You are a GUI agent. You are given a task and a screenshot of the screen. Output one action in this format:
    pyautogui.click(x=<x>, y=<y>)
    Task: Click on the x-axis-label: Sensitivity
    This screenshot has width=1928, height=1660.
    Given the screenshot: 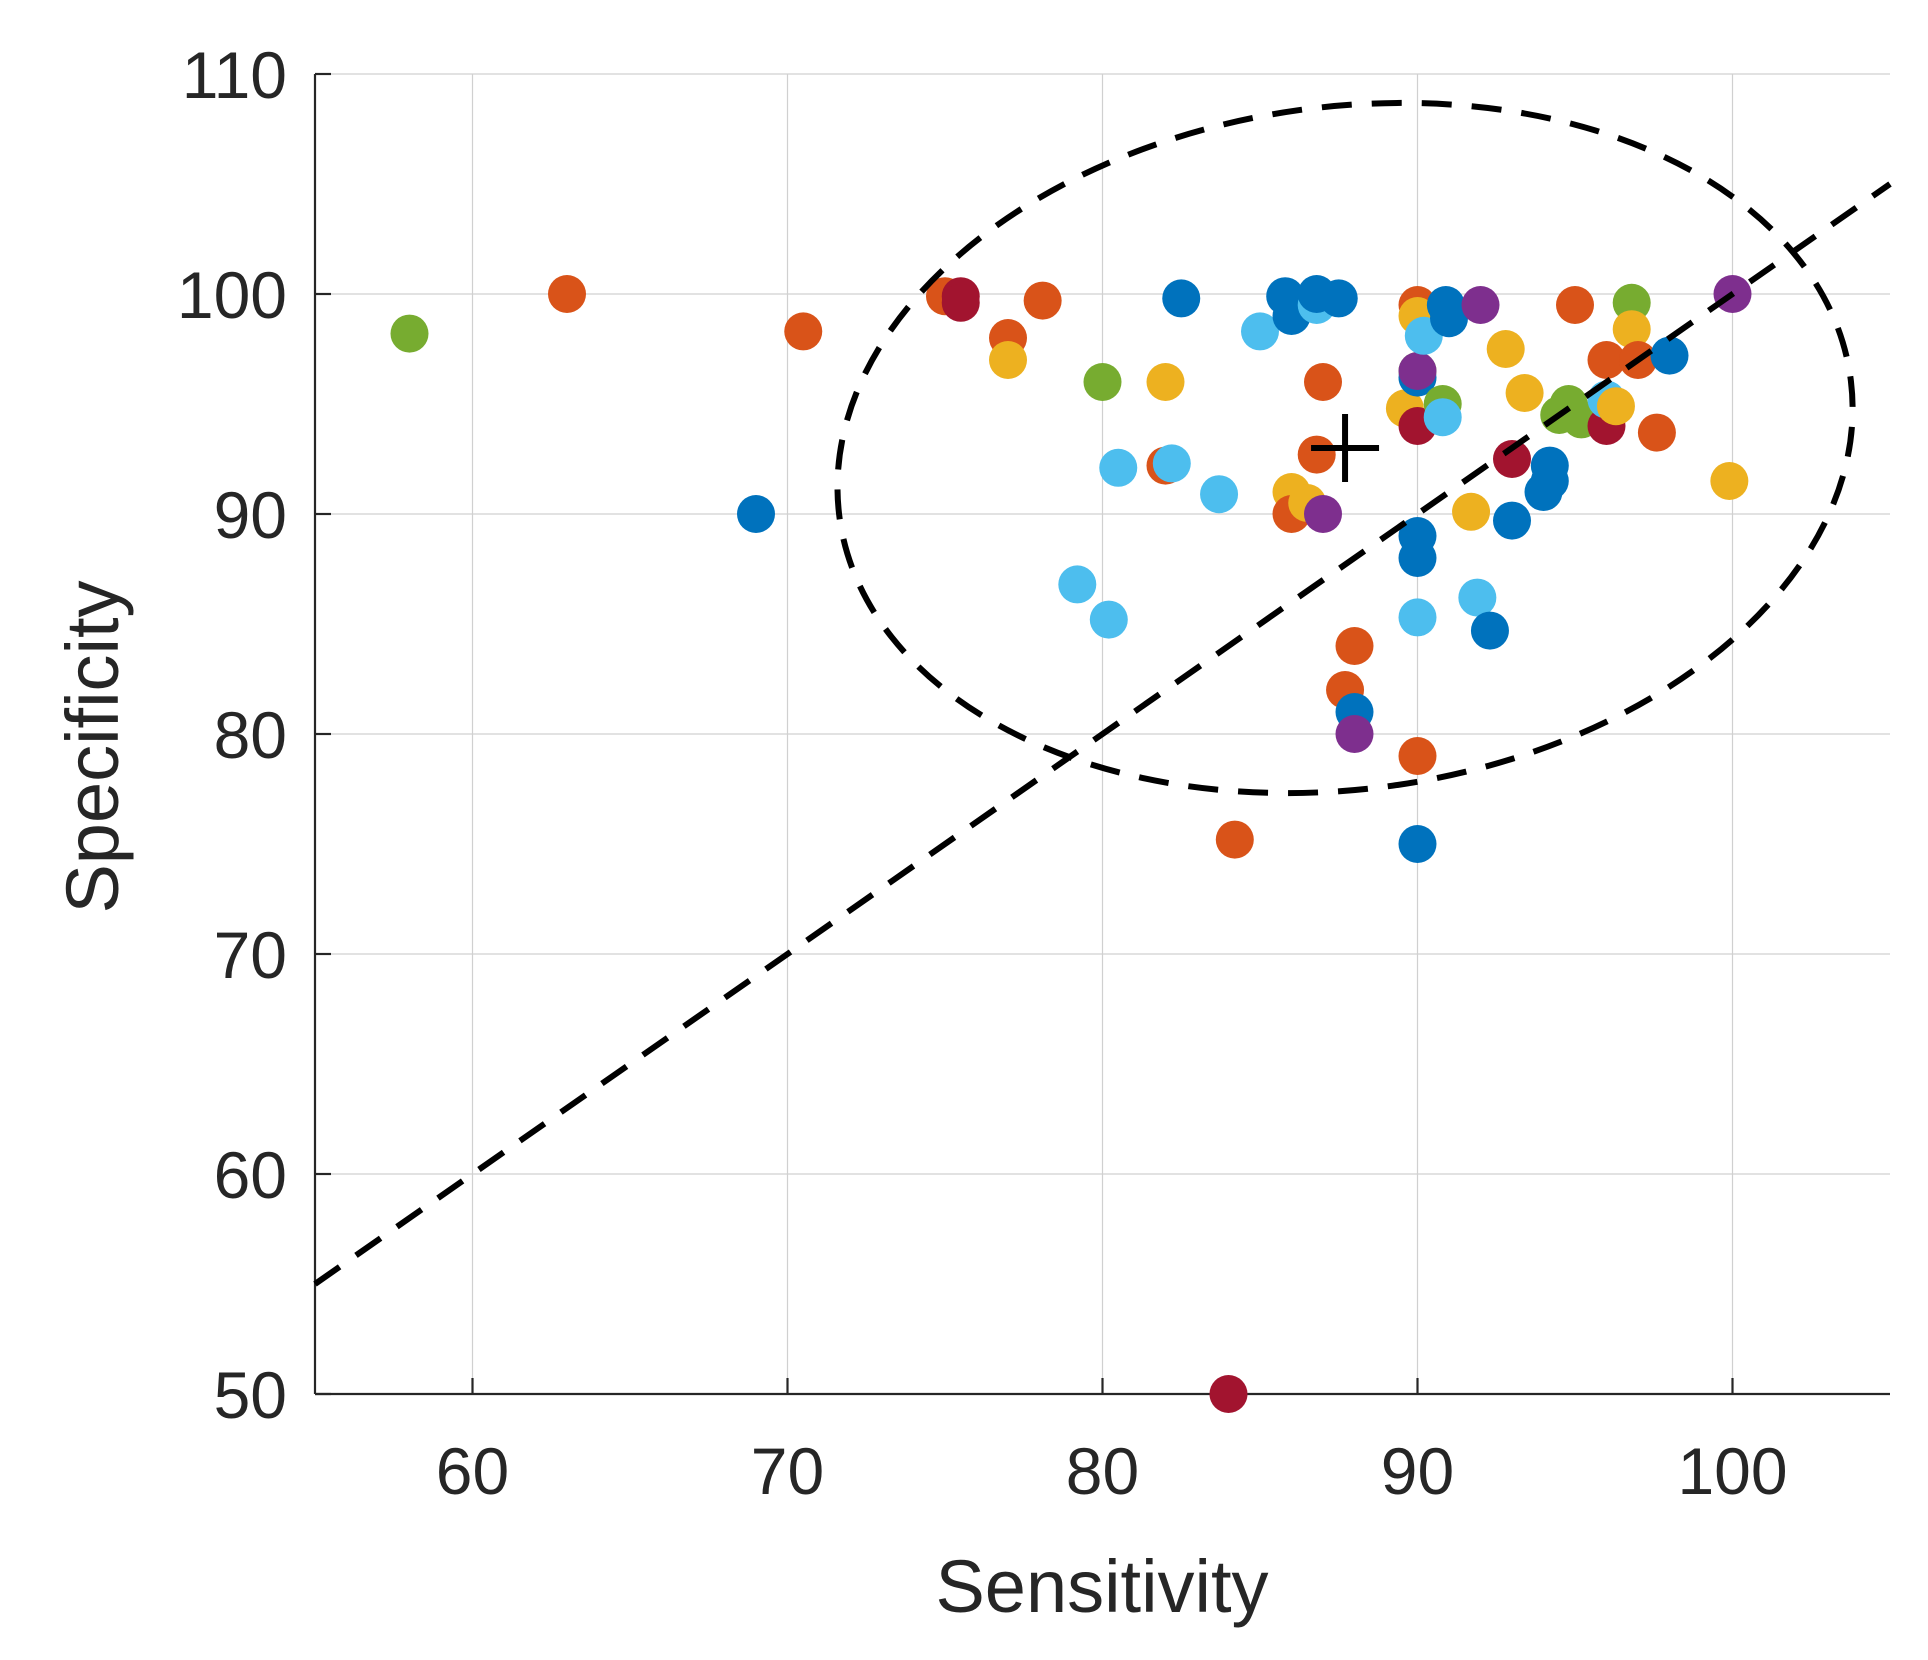 What is the action you would take?
    pyautogui.click(x=1101, y=1586)
    